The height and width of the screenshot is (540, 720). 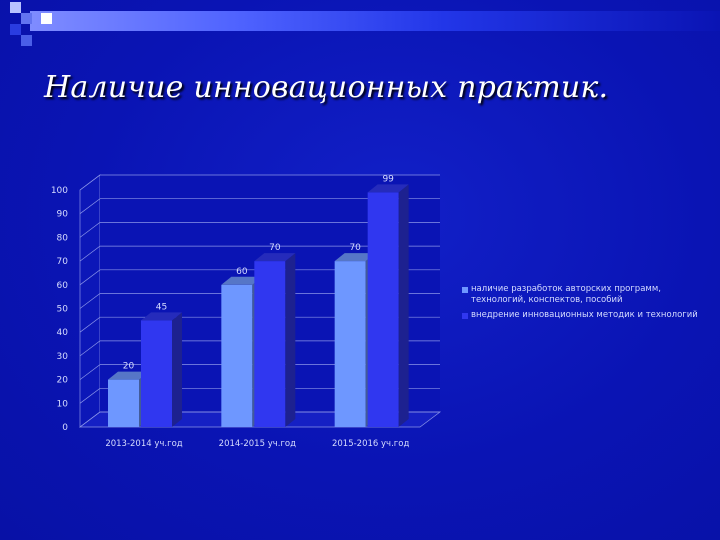 I want to click on y-tick-label: 40, so click(x=63, y=333).